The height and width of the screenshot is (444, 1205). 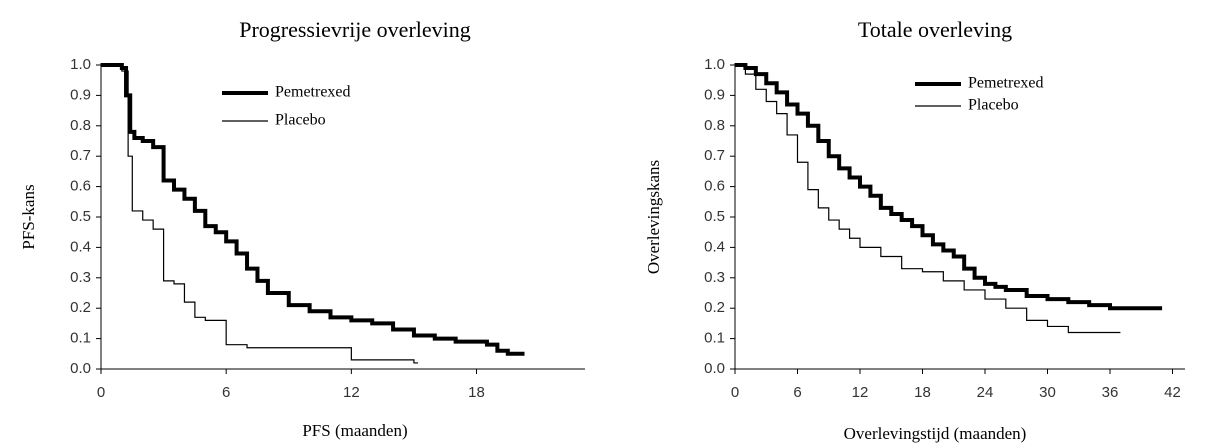 What do you see at coordinates (653, 217) in the screenshot?
I see `y-axis-label: Overlevingskans` at bounding box center [653, 217].